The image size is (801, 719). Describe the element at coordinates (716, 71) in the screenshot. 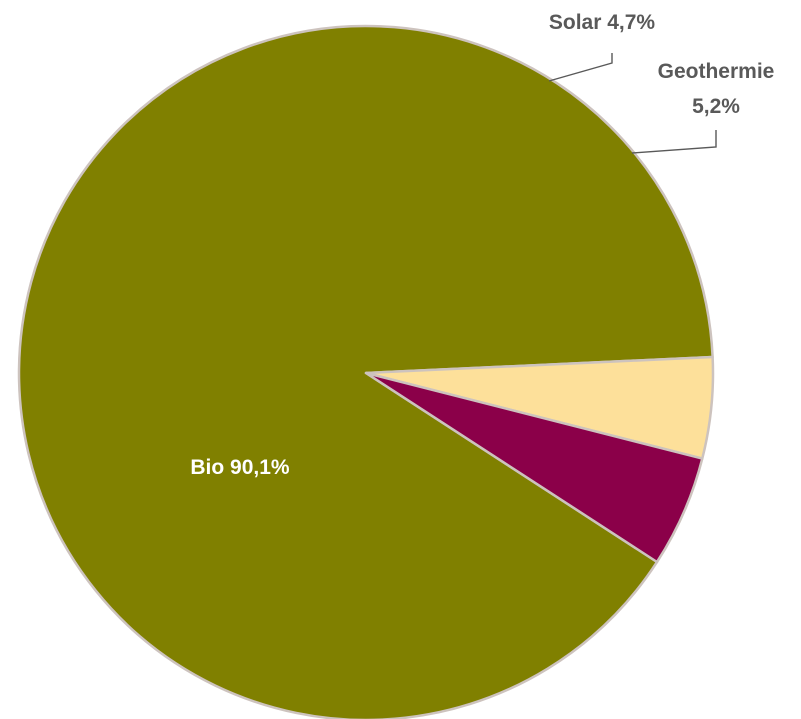

I see `geothermie-data-label-name: Geothermie` at that location.